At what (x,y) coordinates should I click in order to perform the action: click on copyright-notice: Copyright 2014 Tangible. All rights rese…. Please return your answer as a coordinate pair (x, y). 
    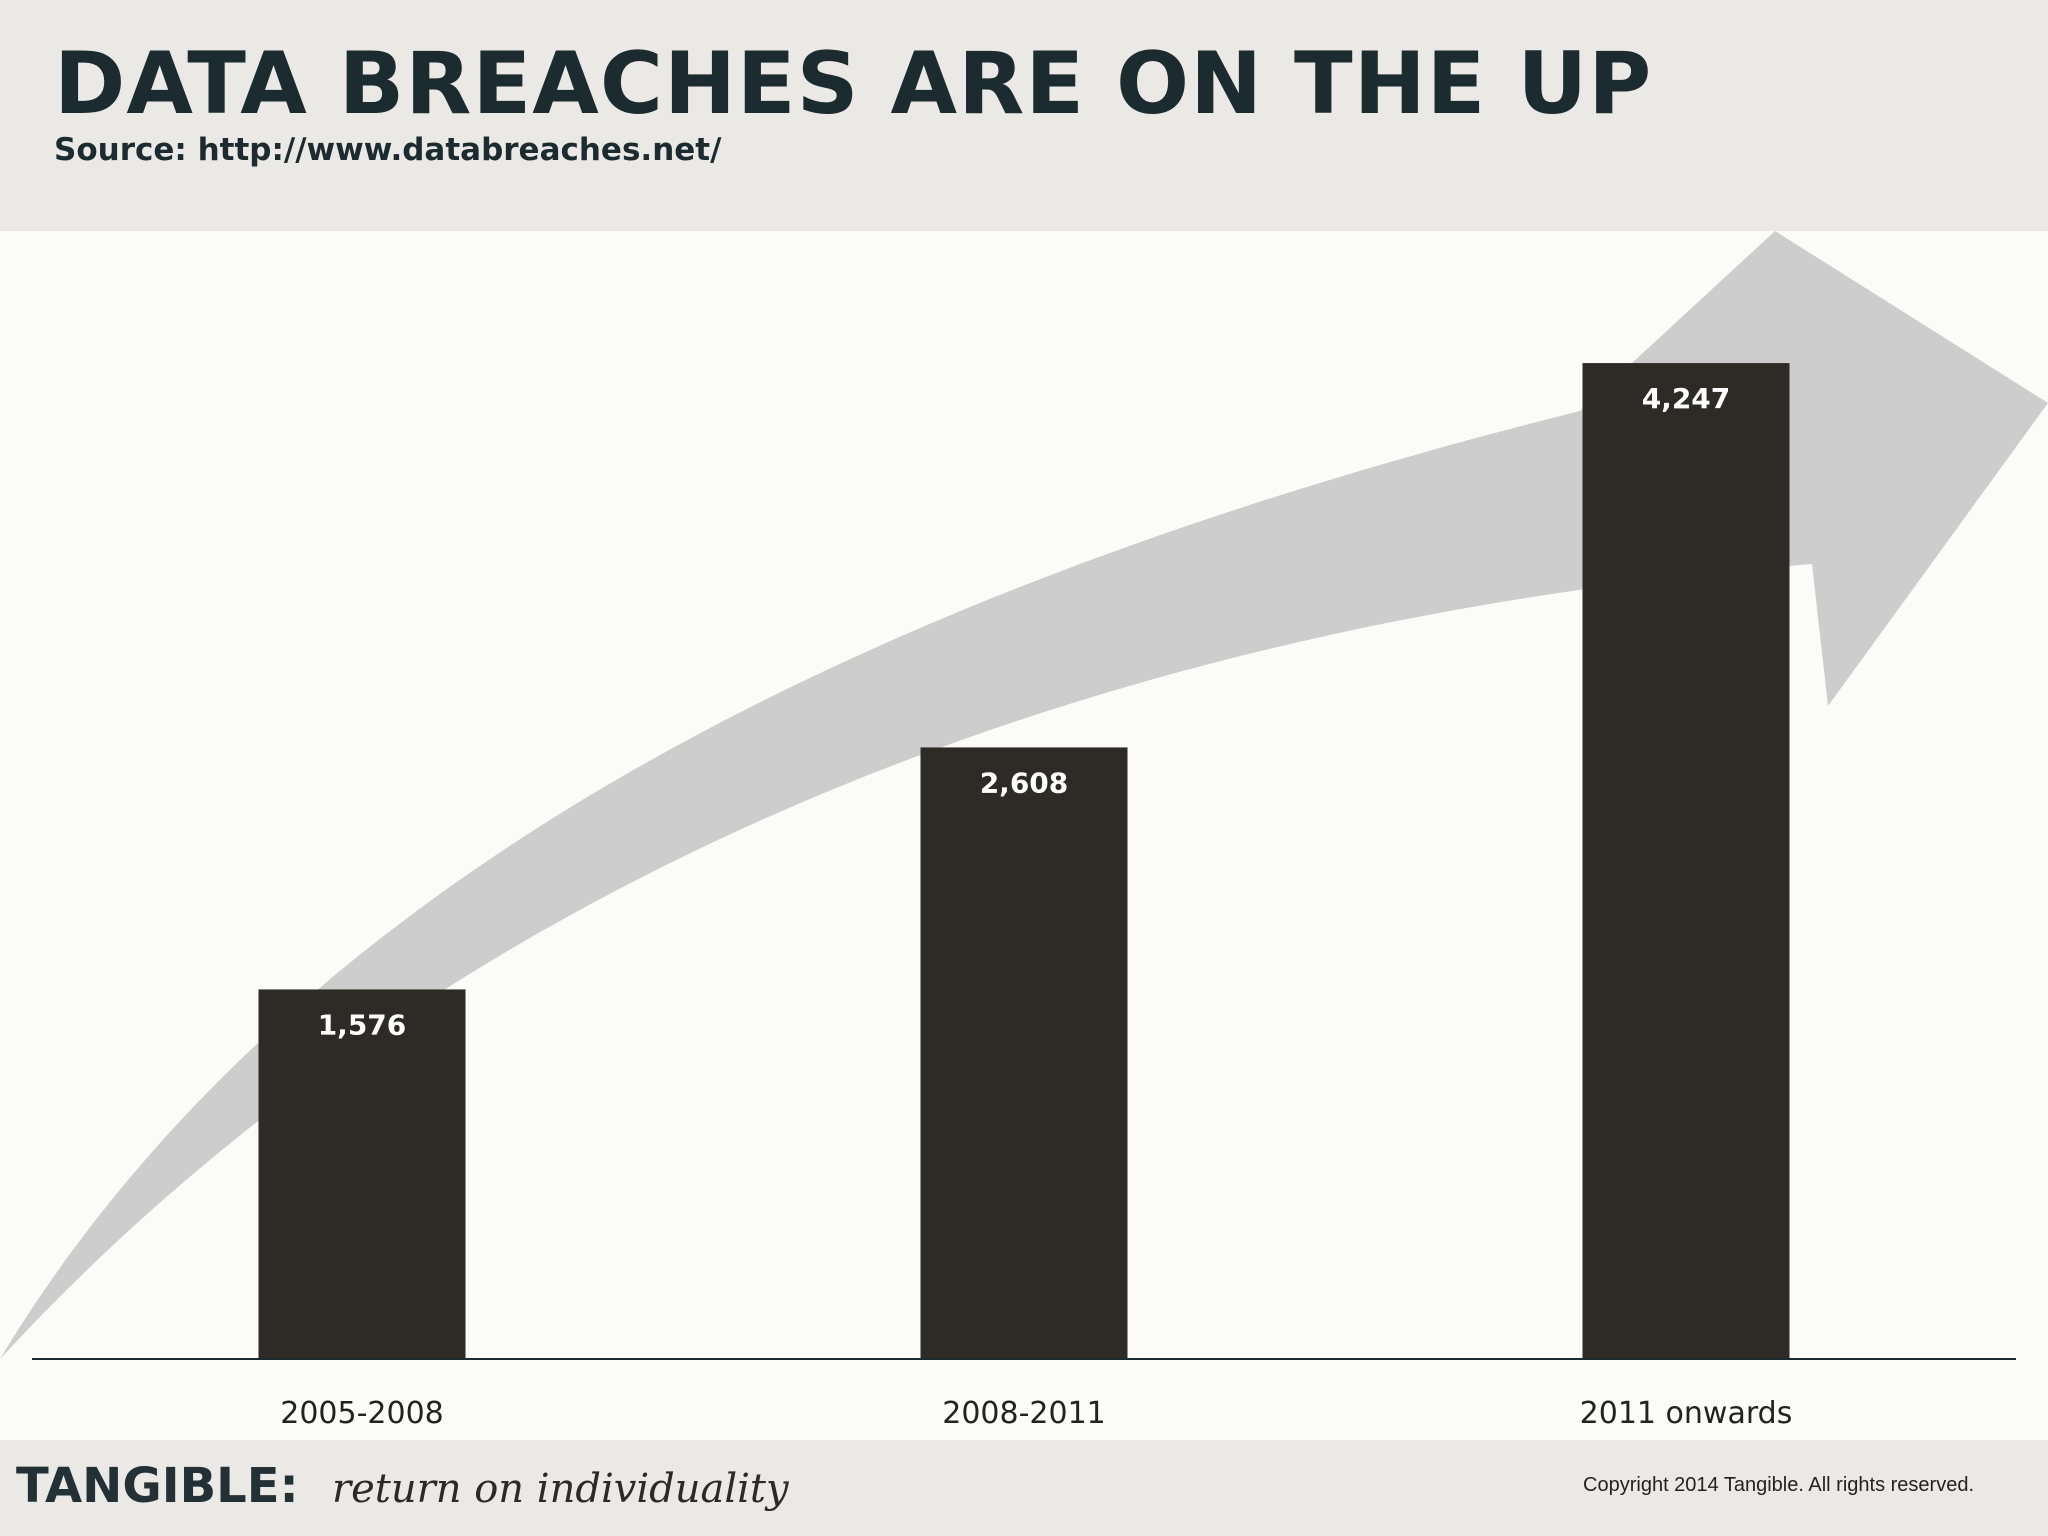
    Looking at the image, I should click on (1778, 1485).